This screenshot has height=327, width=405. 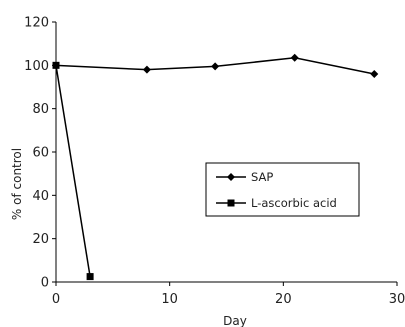 What do you see at coordinates (56, 299) in the screenshot?
I see `x-tick-label: 0` at bounding box center [56, 299].